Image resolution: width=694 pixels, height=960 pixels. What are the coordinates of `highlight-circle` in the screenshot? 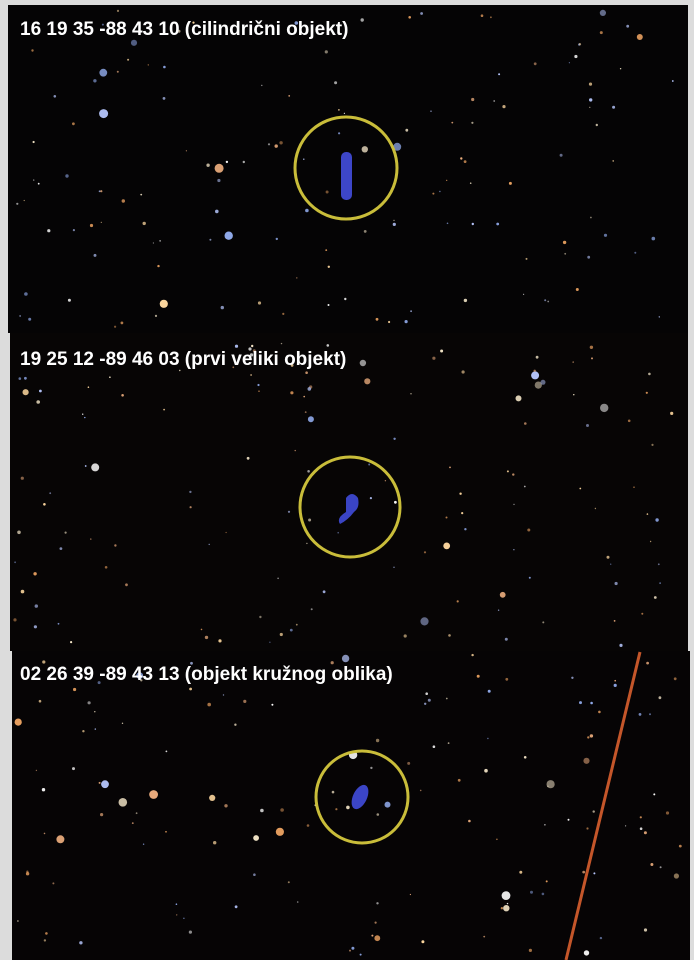 It's located at (362, 797).